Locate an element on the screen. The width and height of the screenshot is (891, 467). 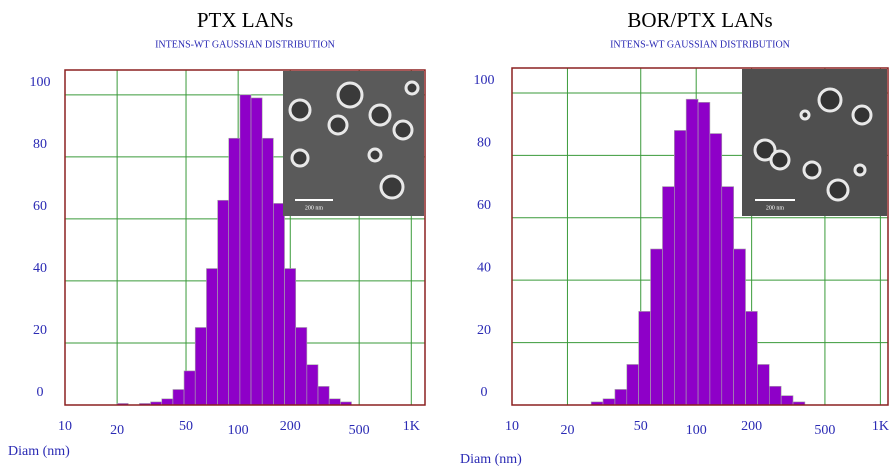
chart-title: BOR/PTX LANs is located at coordinates (699, 20).